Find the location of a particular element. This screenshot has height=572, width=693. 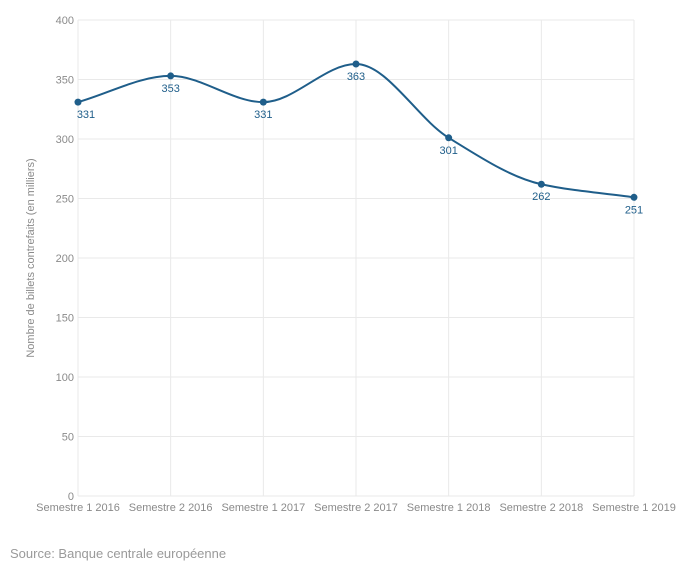

x-tick-label: Semestre 1 2018 is located at coordinates (449, 508).